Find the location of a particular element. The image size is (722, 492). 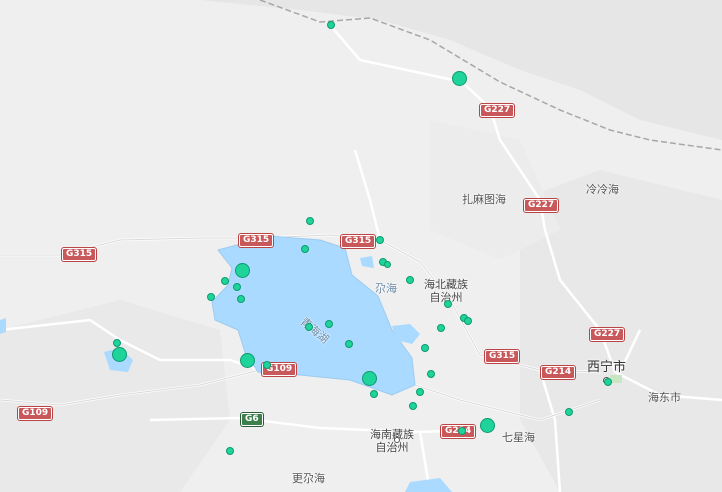

road-shield-g214: G214 is located at coordinates (558, 372).